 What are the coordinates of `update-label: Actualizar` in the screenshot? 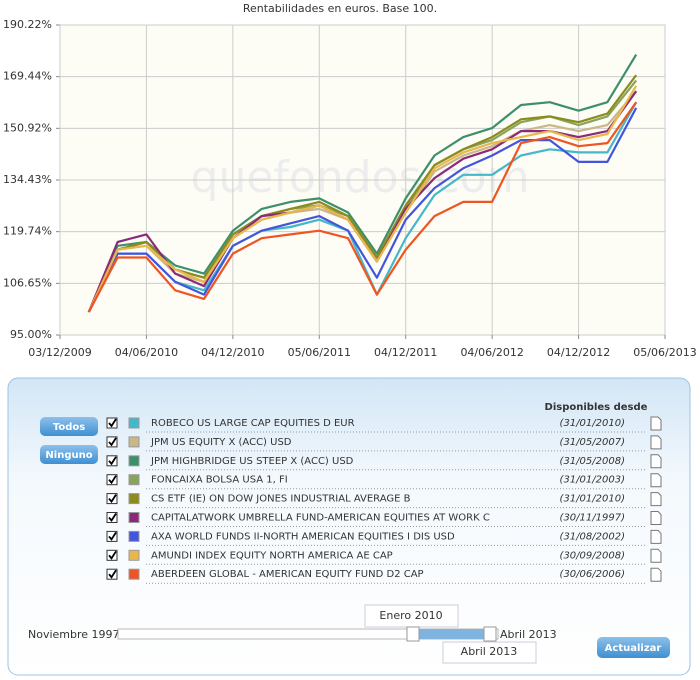 It's located at (633, 648).